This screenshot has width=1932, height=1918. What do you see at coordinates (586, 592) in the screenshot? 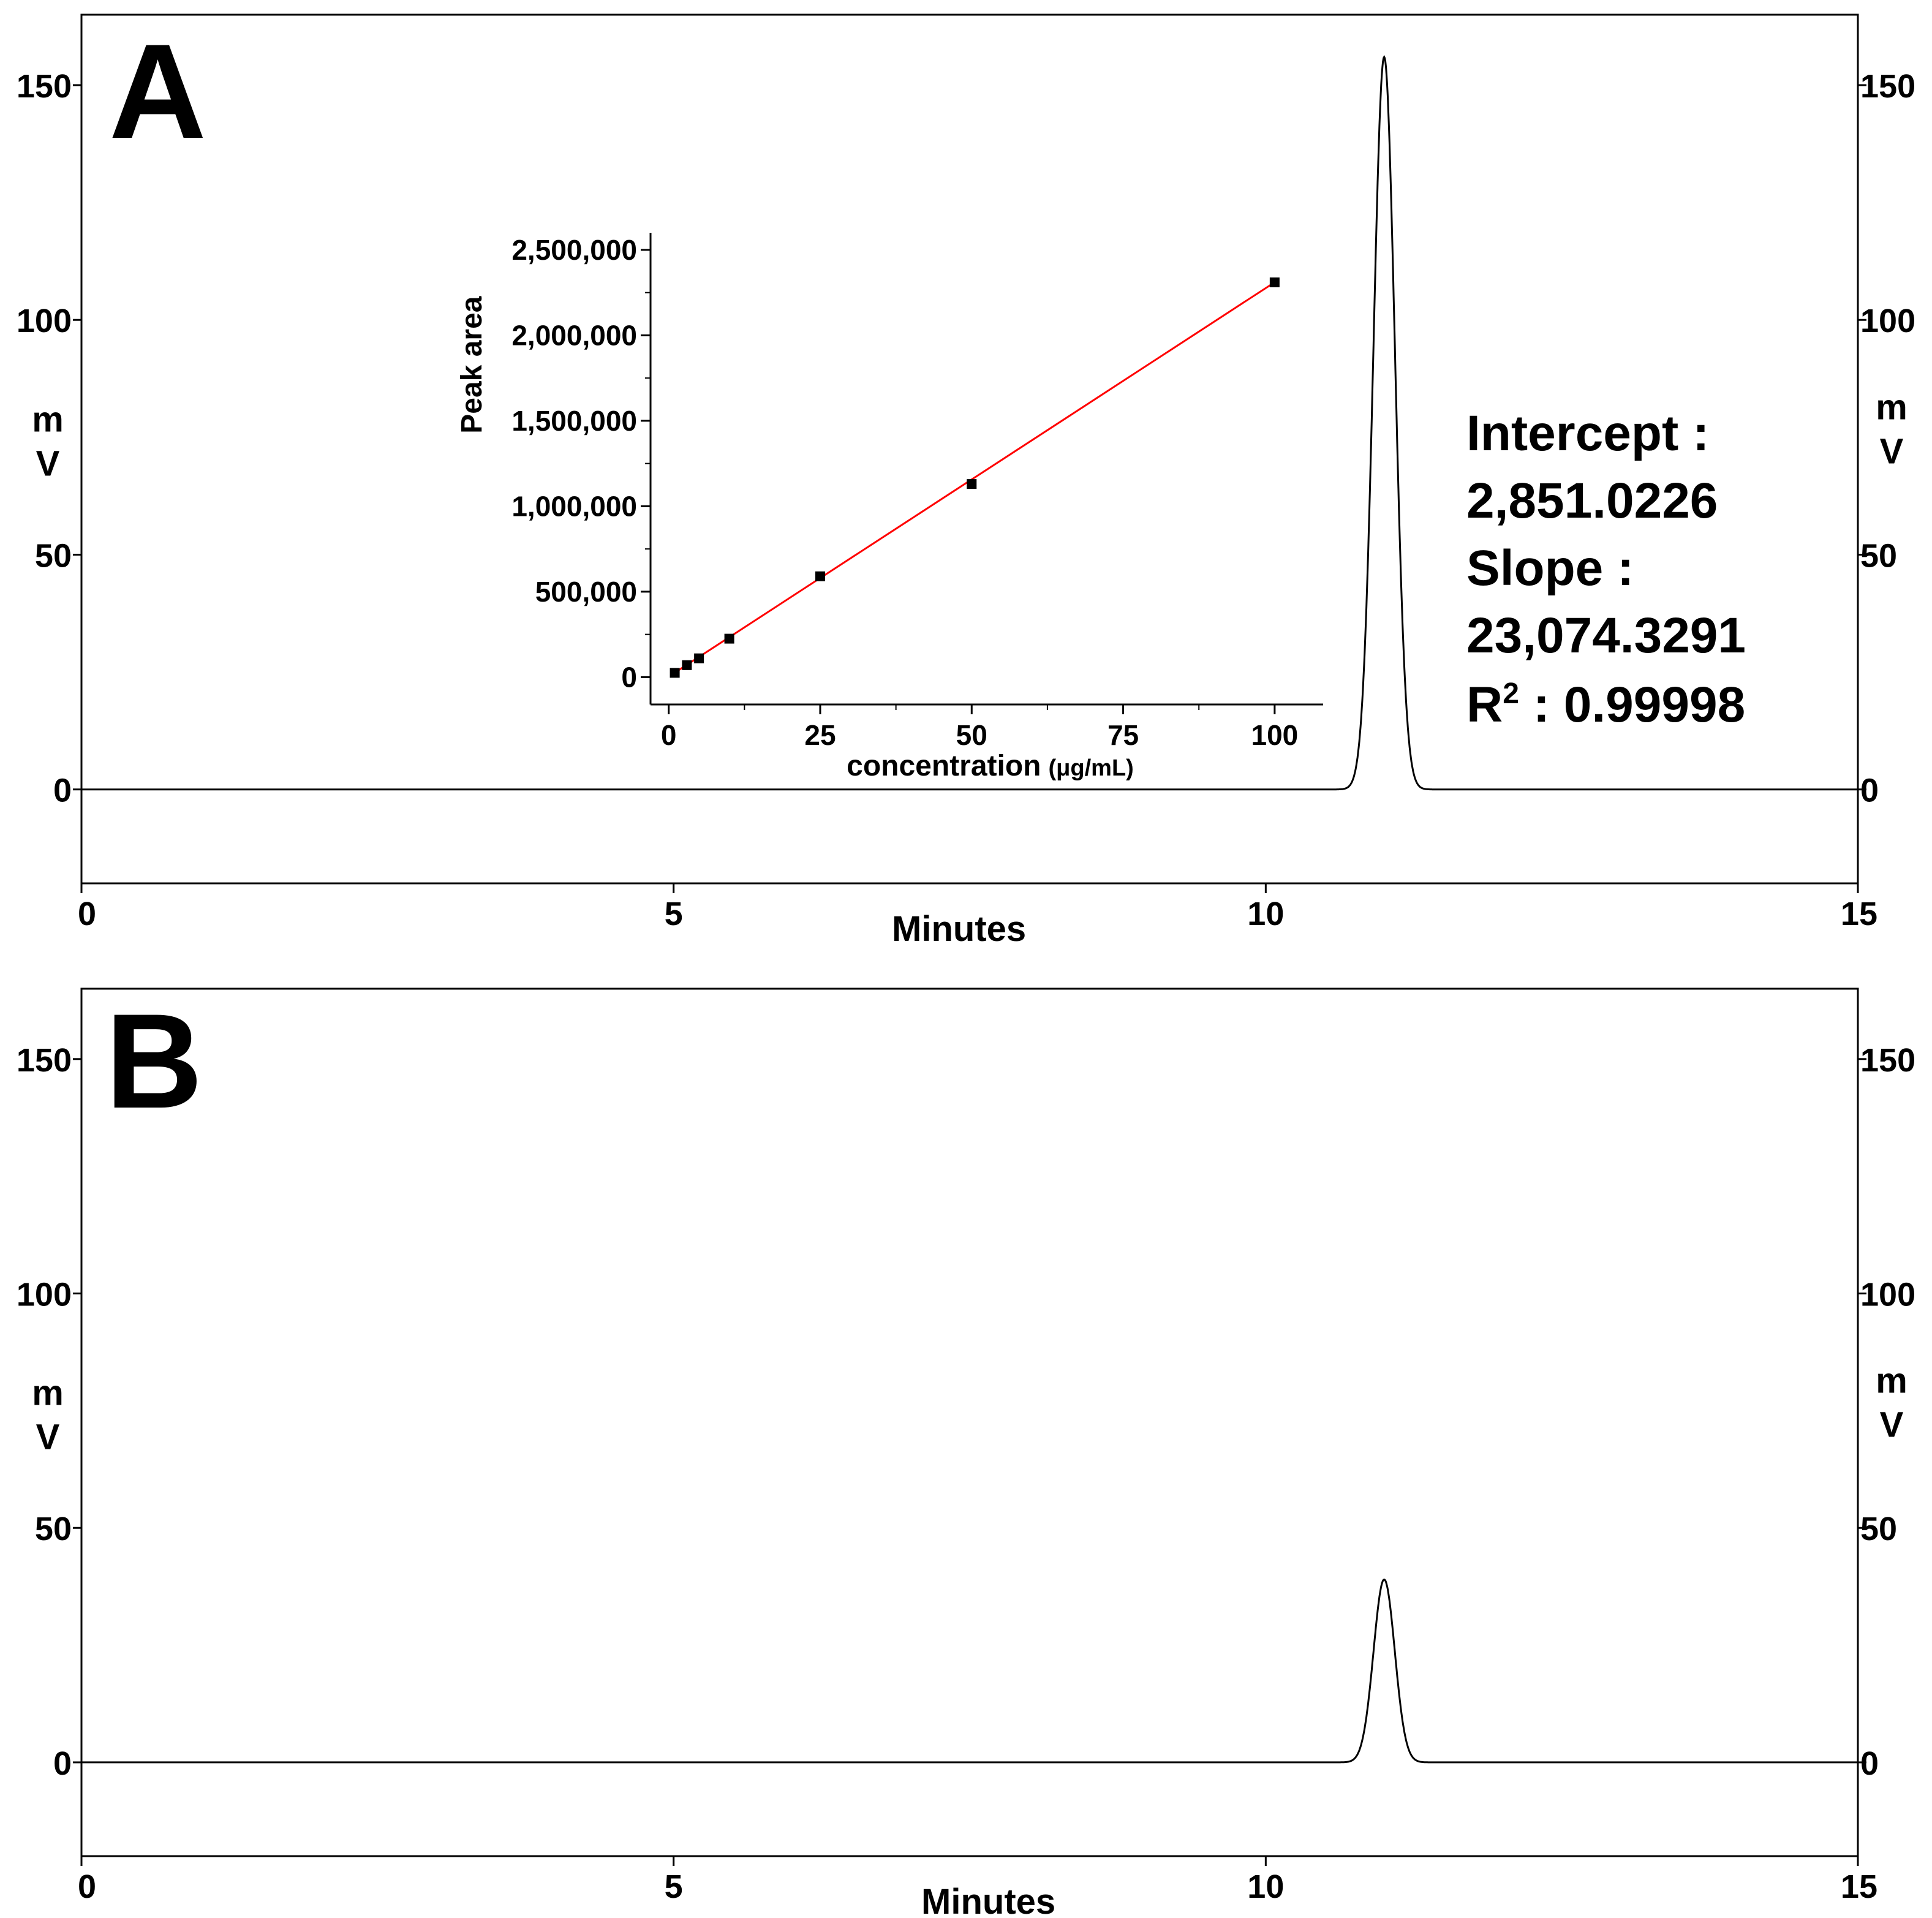
I see `inset-y-tick-label: 500,000` at bounding box center [586, 592].